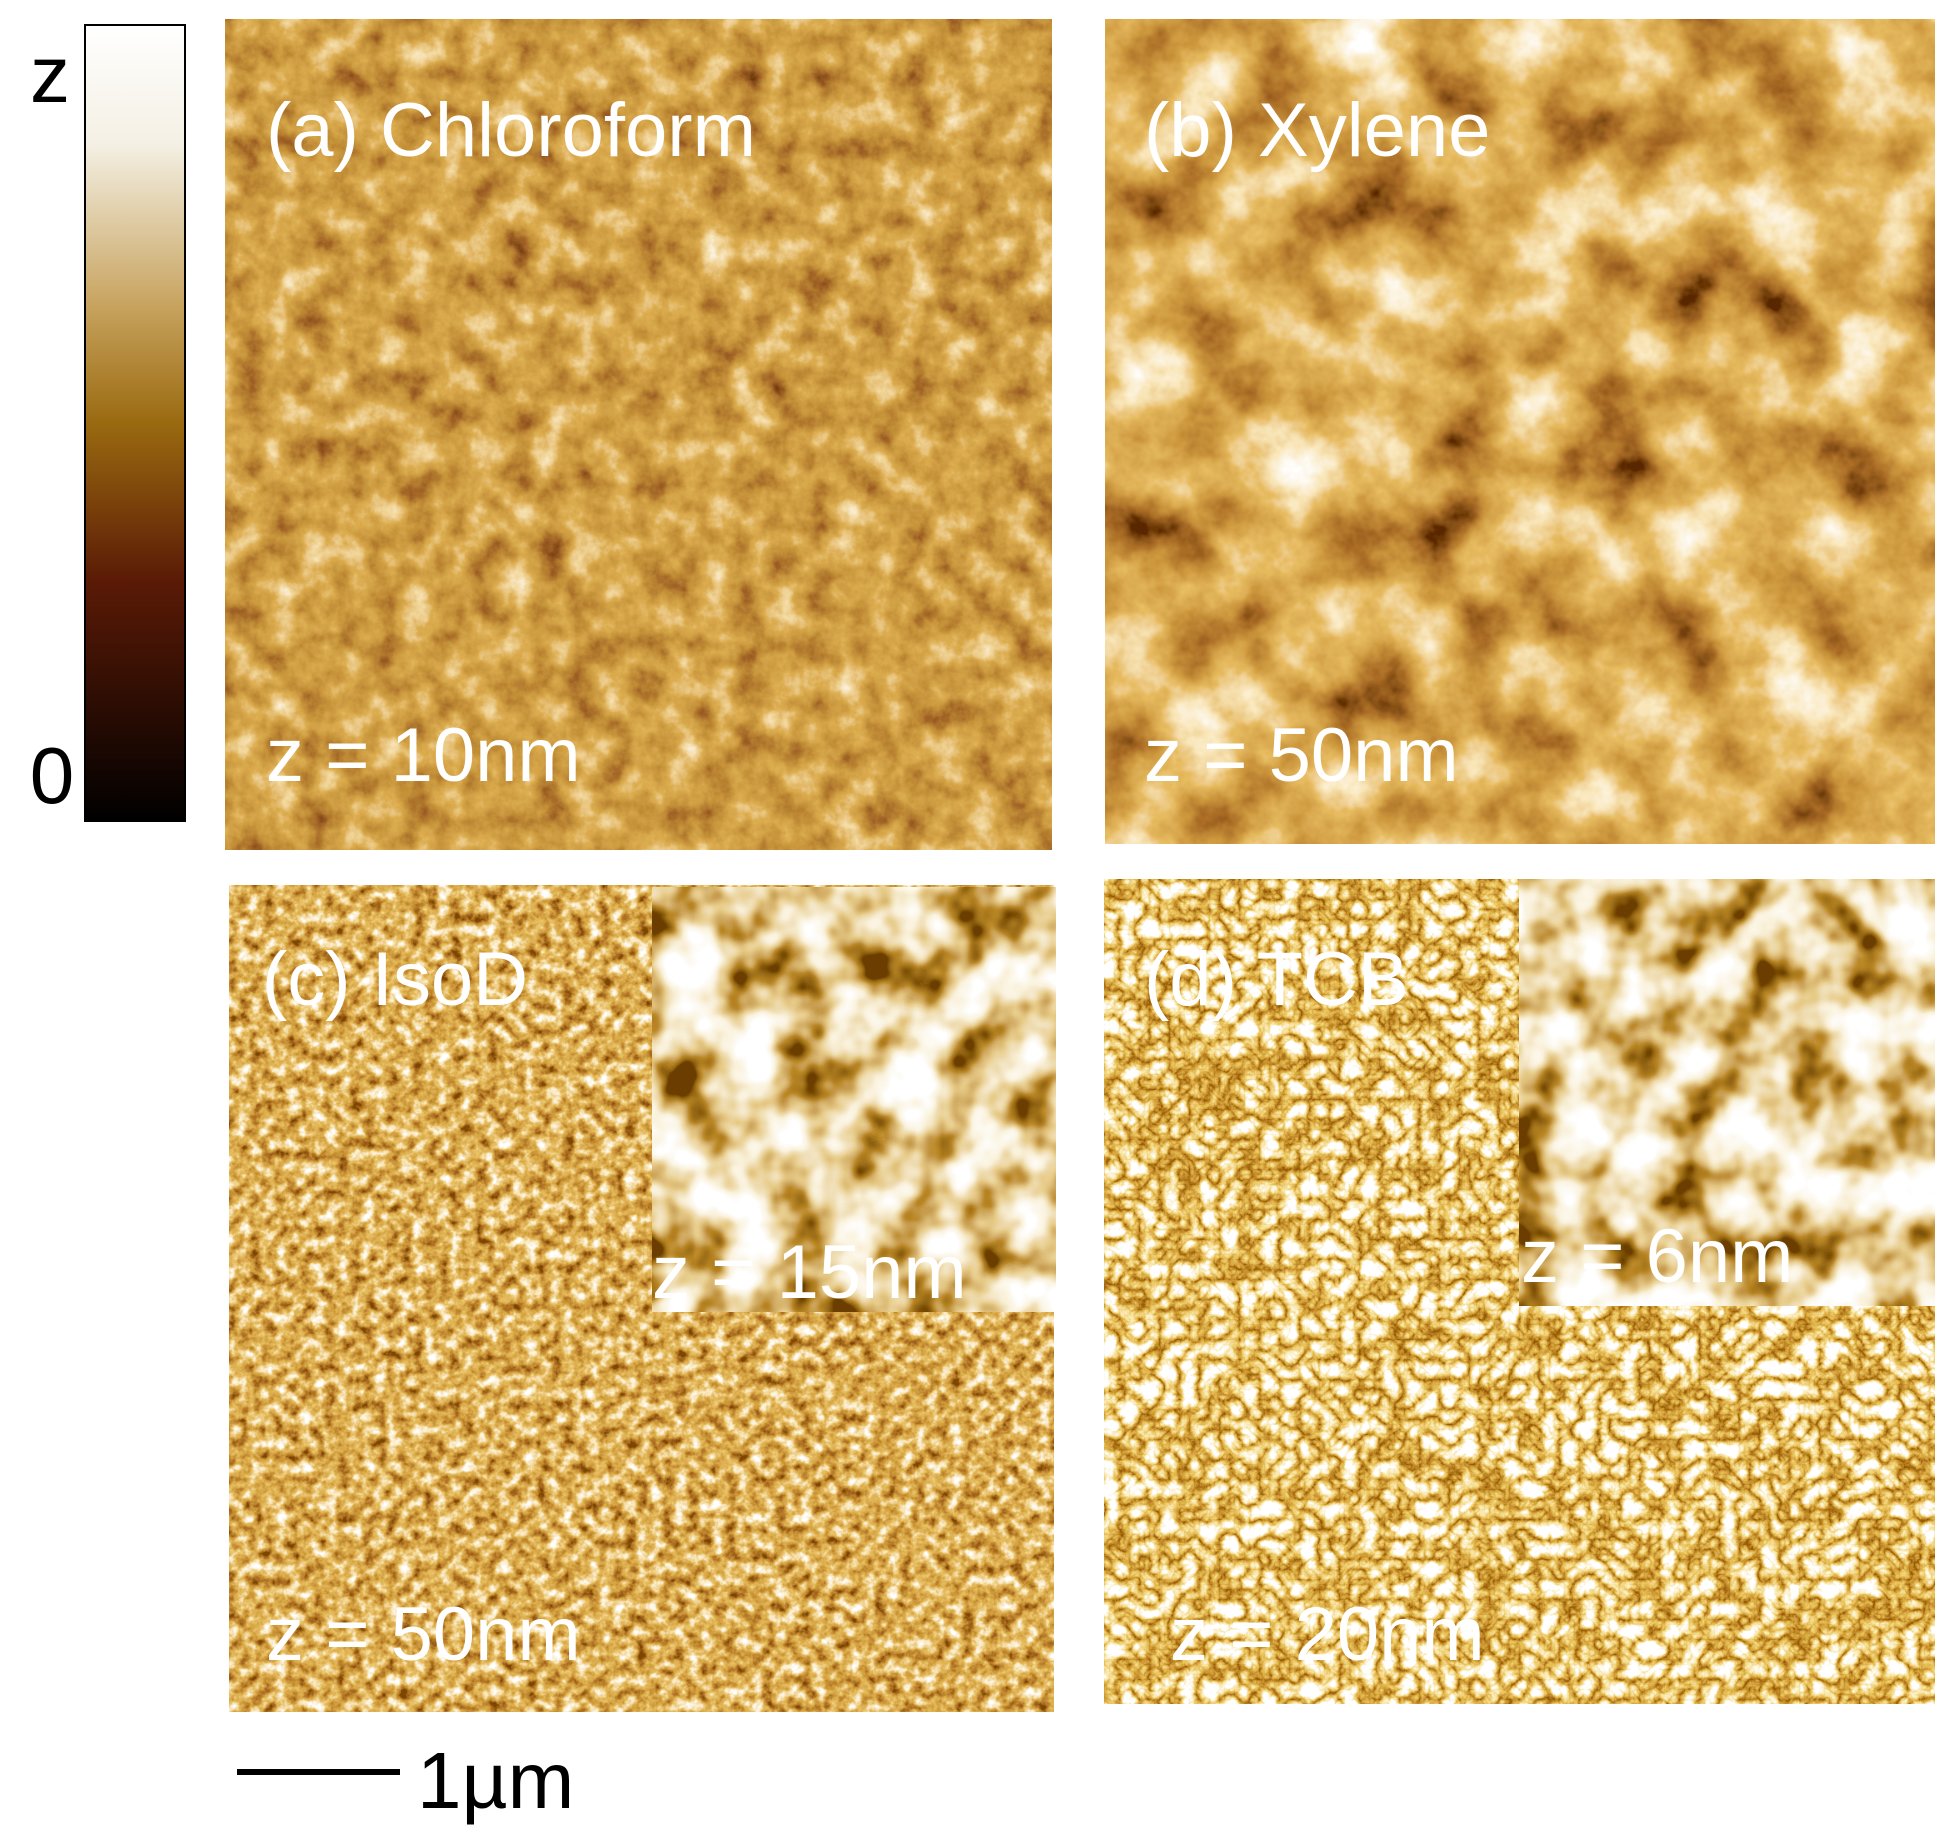  I want to click on colorbar, so click(135, 423).